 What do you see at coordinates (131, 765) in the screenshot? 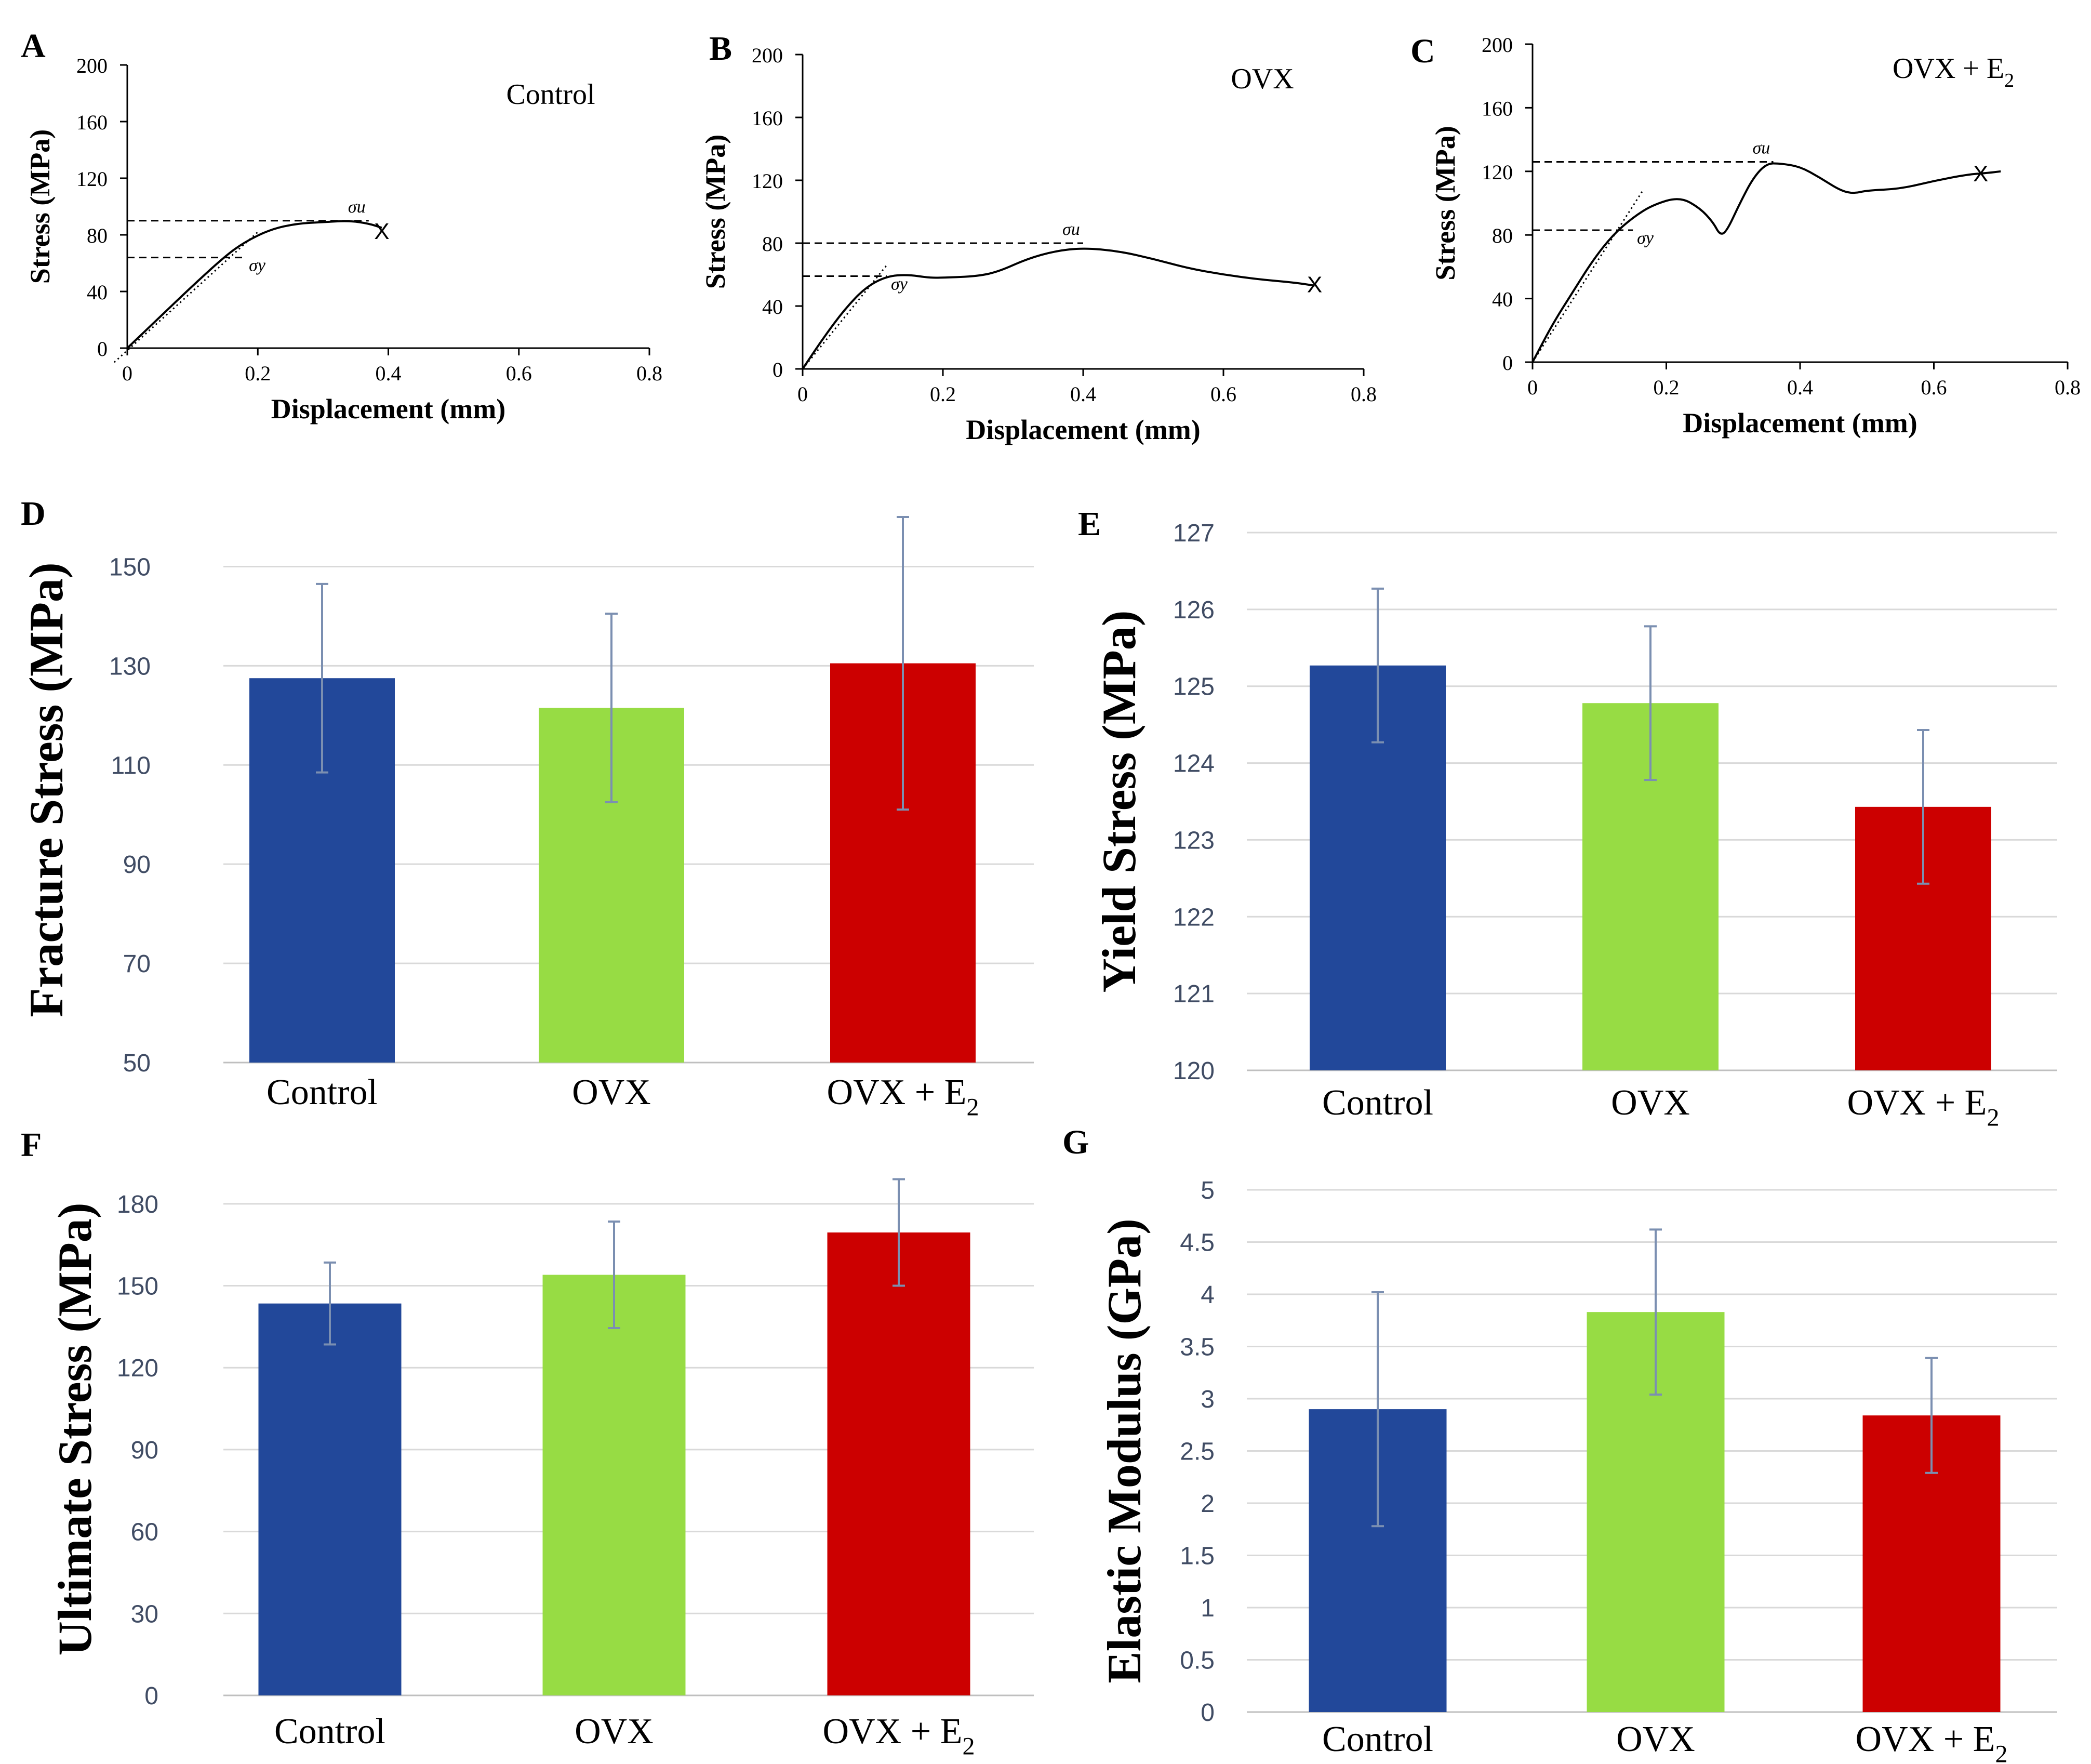
I see `y-tick-label: 110` at bounding box center [131, 765].